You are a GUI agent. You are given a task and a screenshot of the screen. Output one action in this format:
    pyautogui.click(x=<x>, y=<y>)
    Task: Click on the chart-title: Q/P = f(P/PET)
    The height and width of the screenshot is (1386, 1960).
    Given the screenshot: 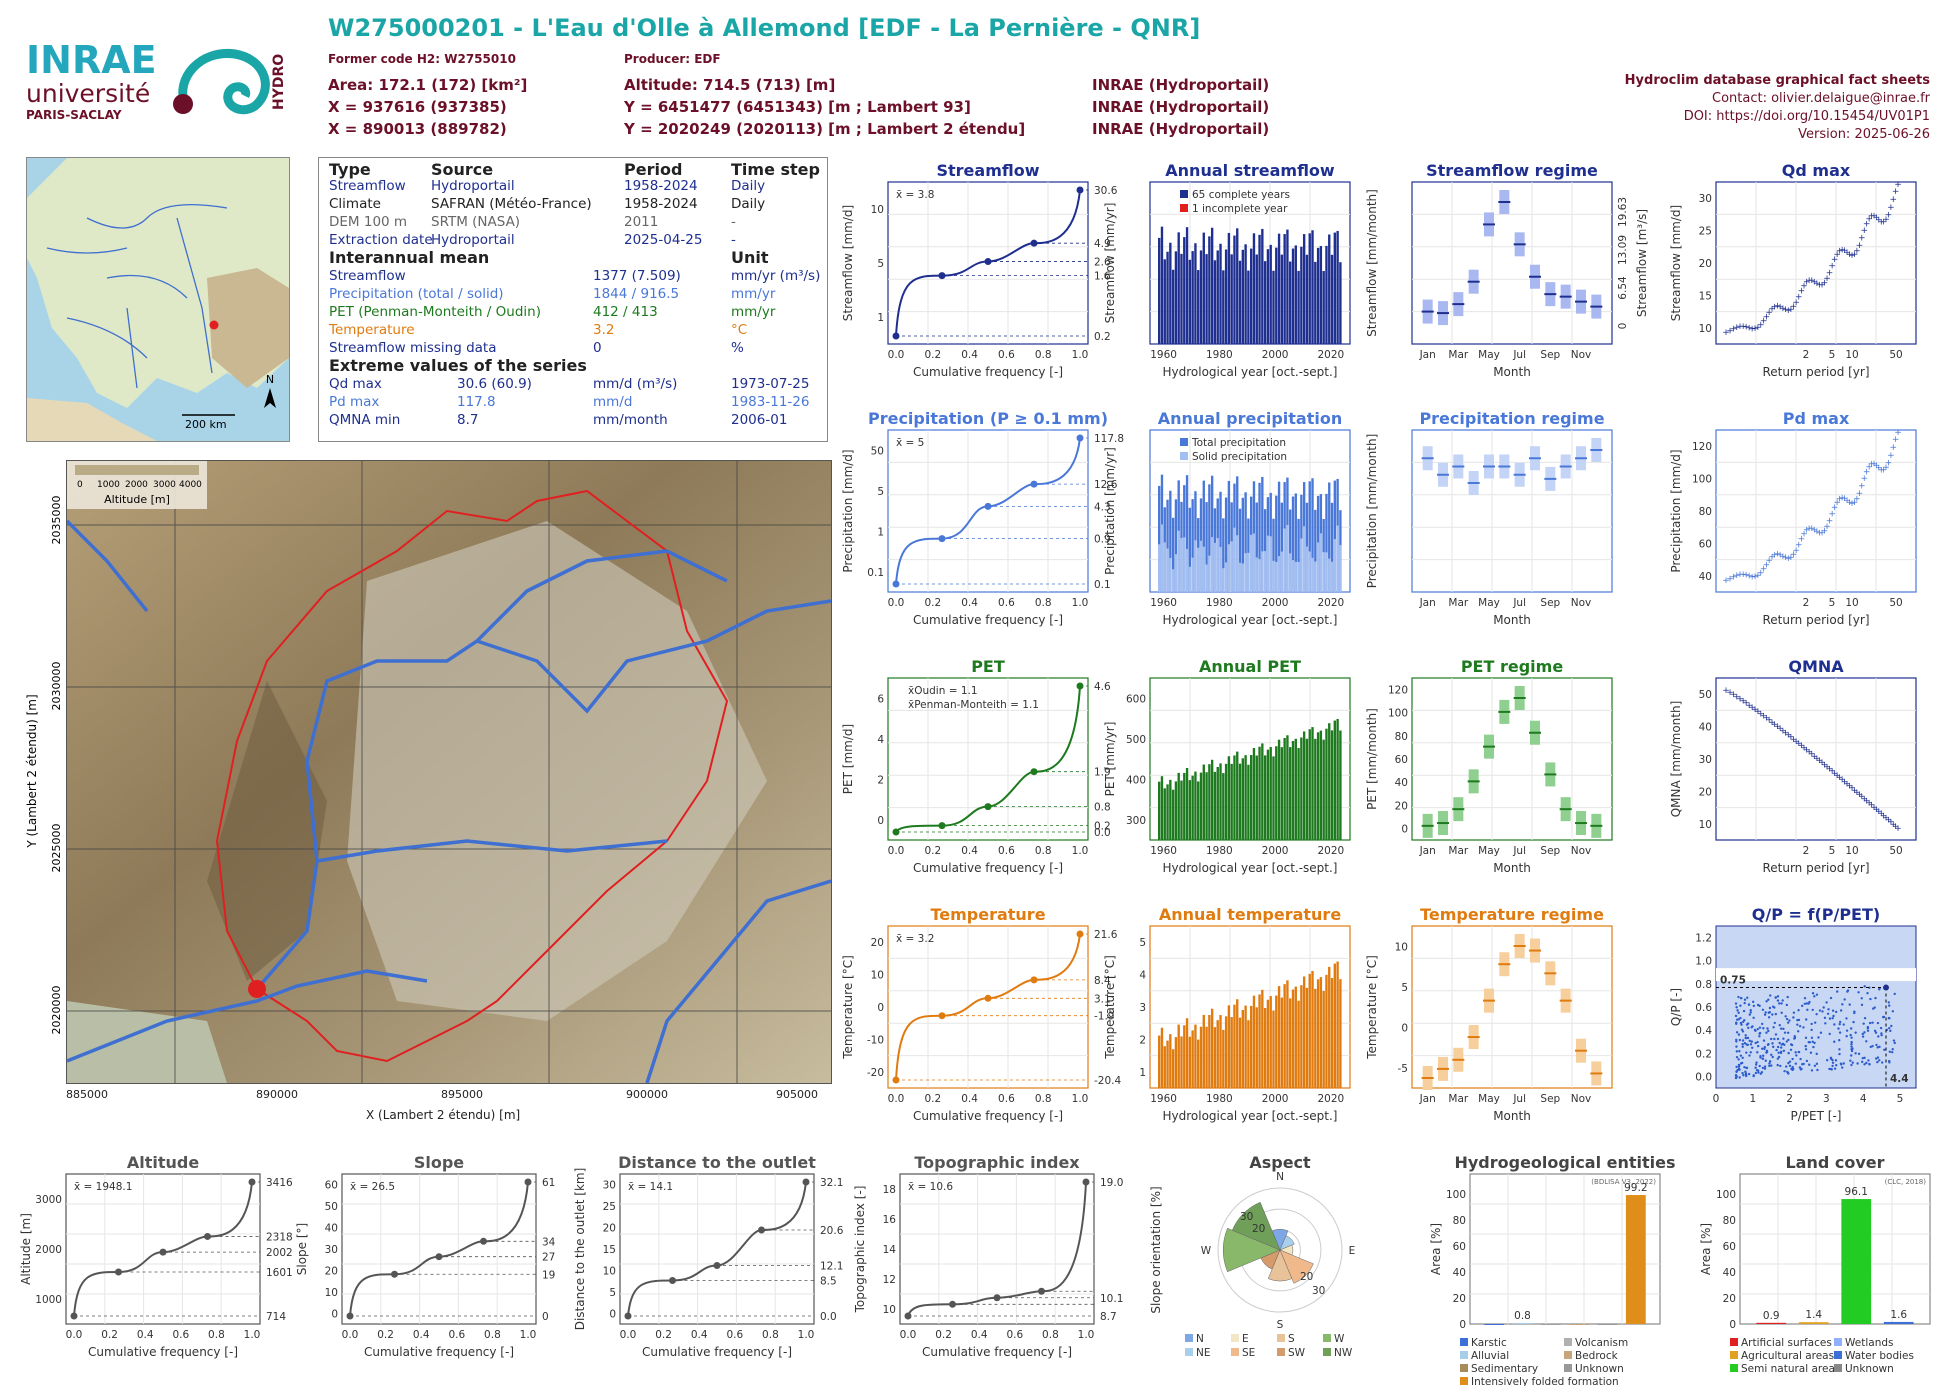 What is the action you would take?
    pyautogui.click(x=1816, y=914)
    